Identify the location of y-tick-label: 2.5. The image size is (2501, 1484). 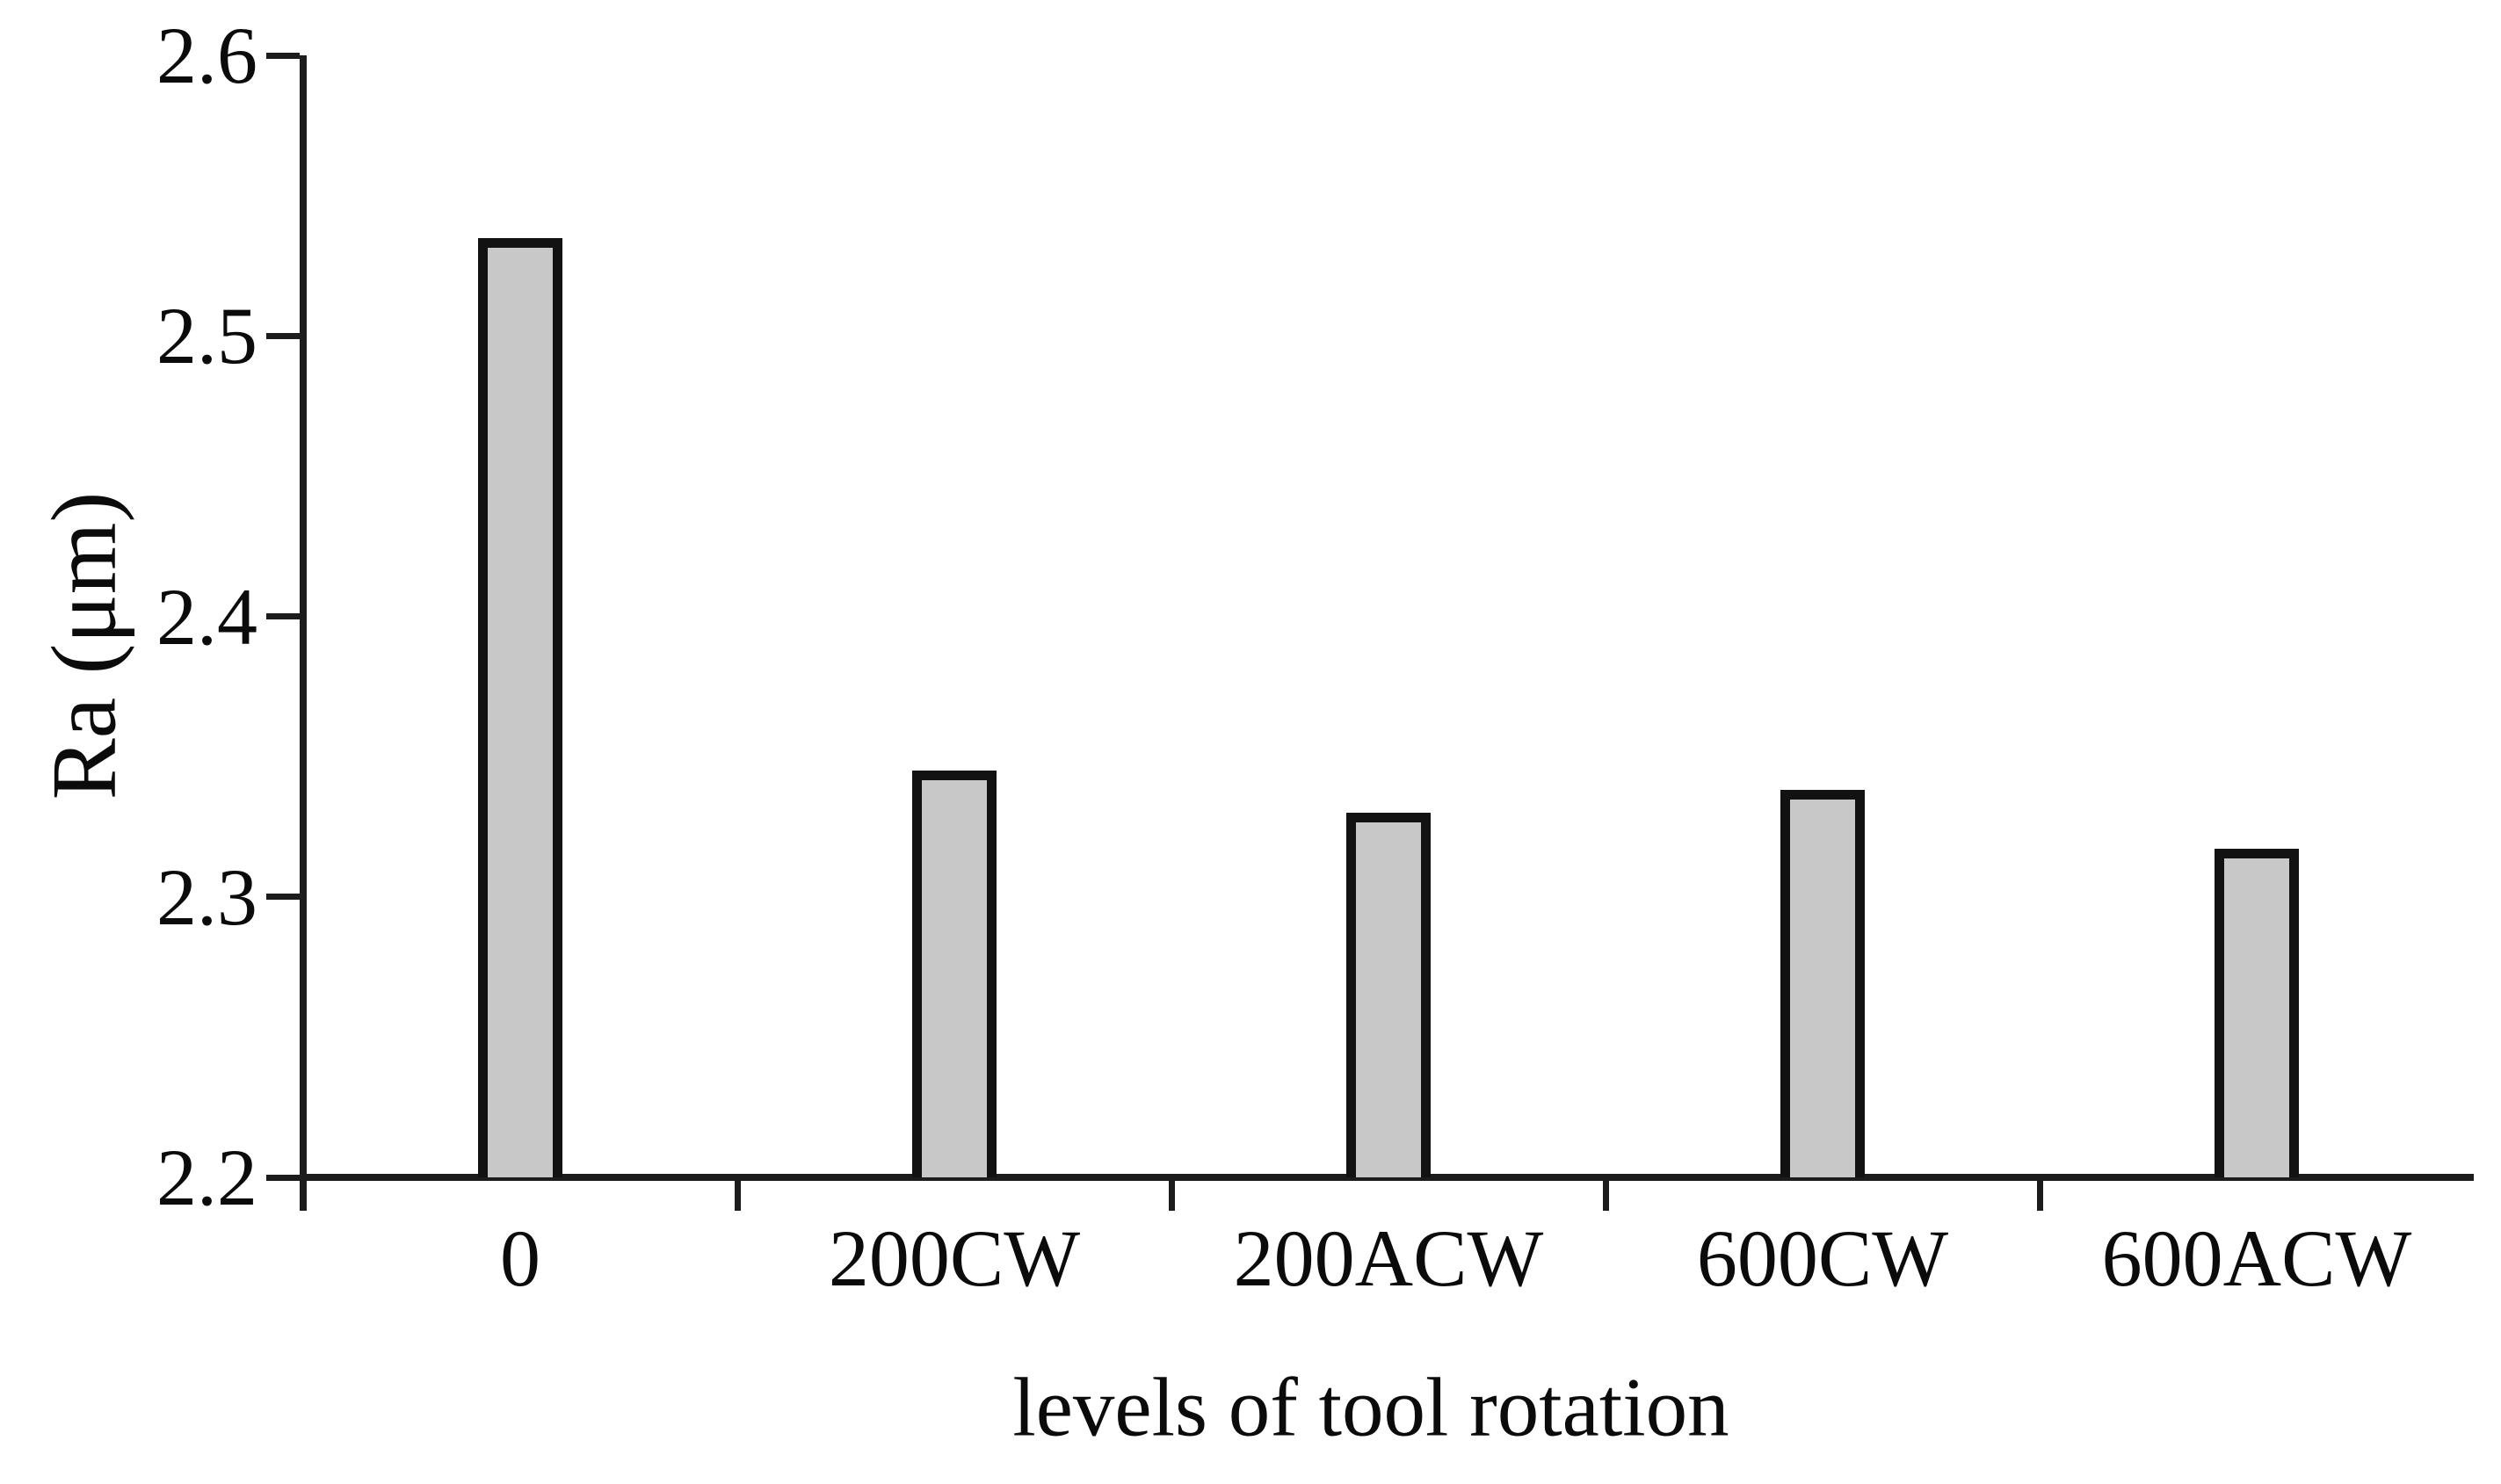
(206, 336).